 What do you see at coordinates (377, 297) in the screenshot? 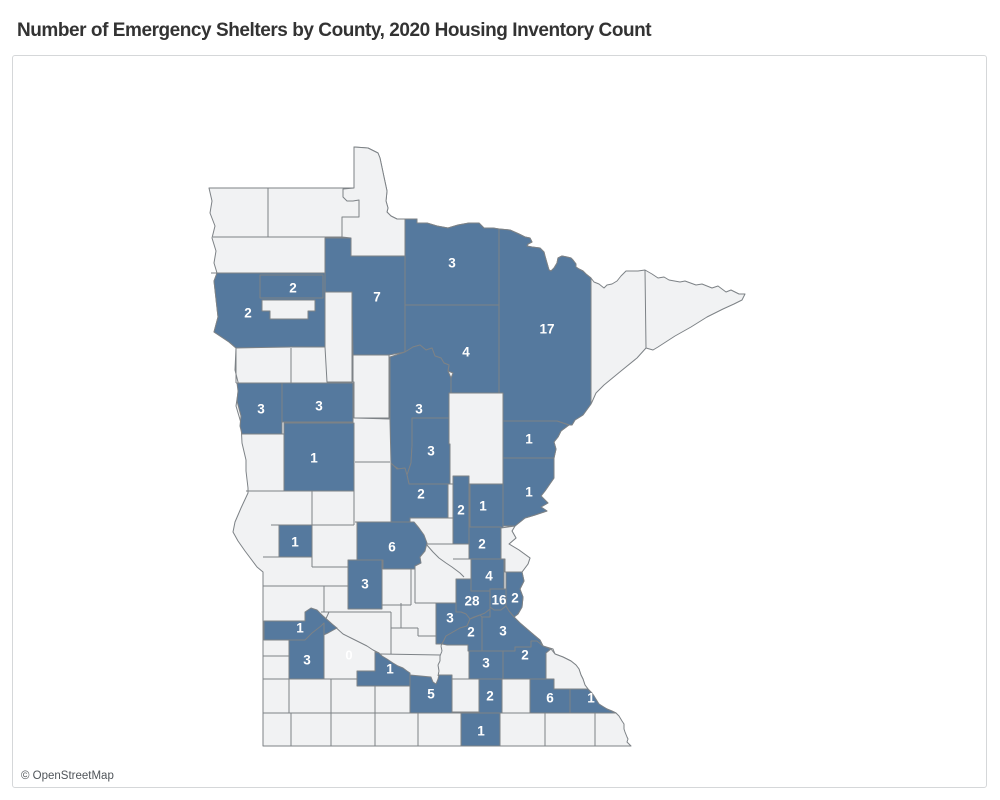
I see `svg-text: 7` at bounding box center [377, 297].